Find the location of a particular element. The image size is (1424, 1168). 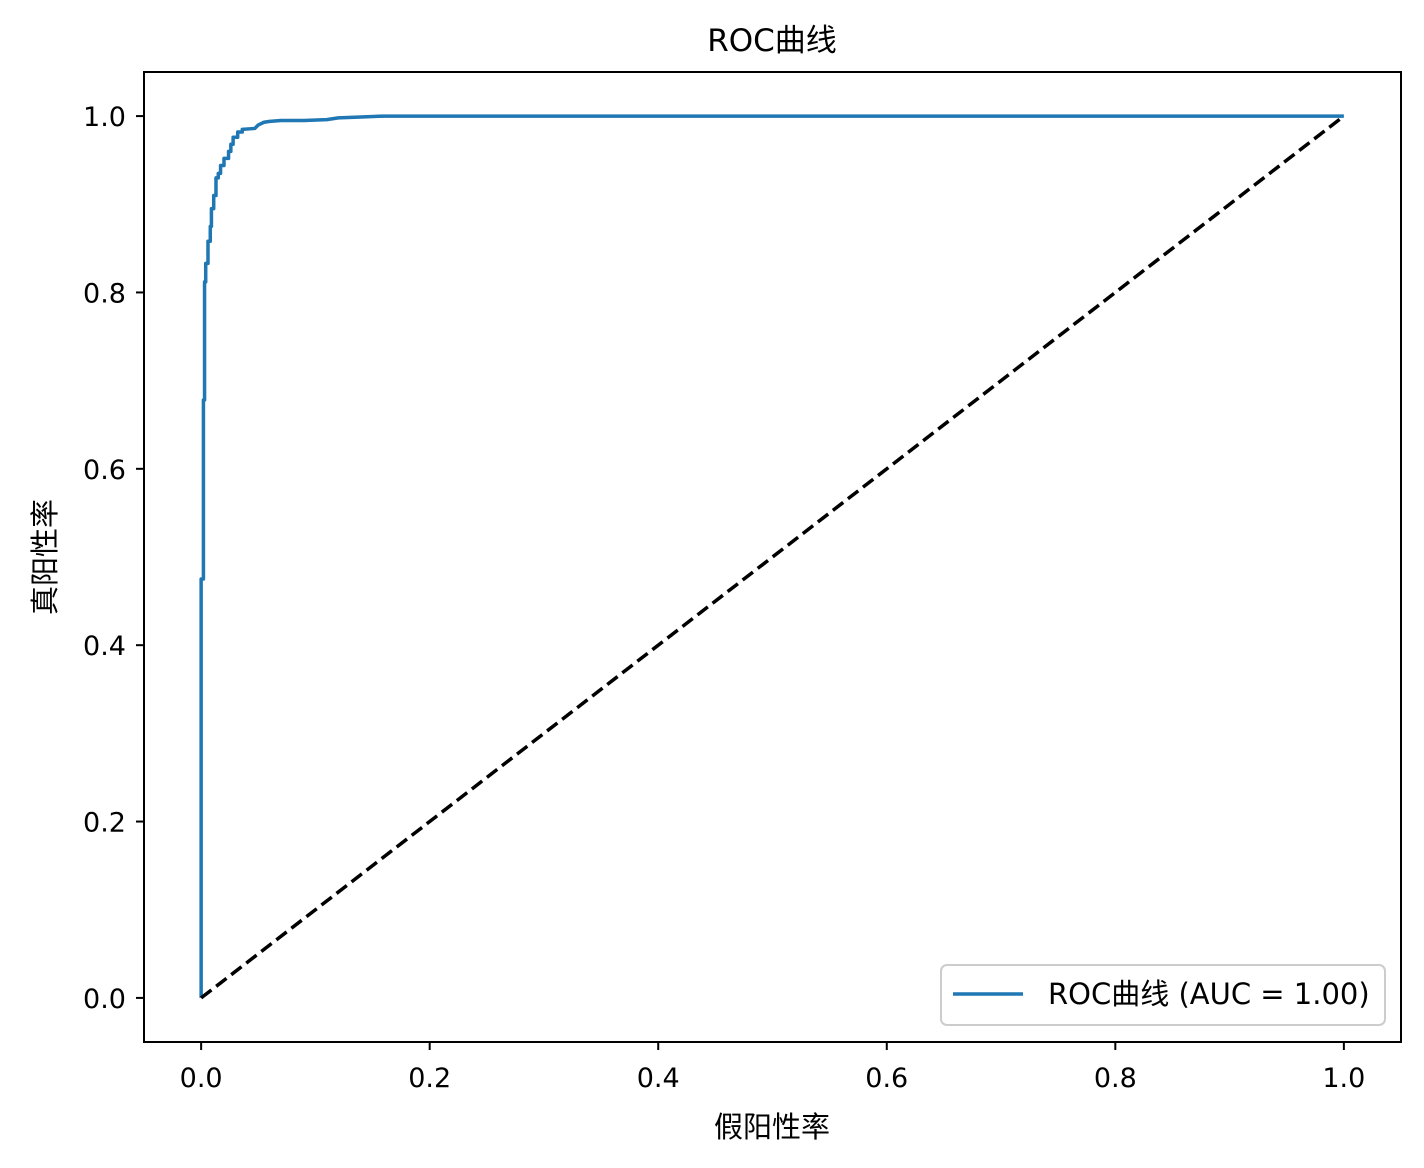

y-tick-label: 1.0 is located at coordinates (104, 117).